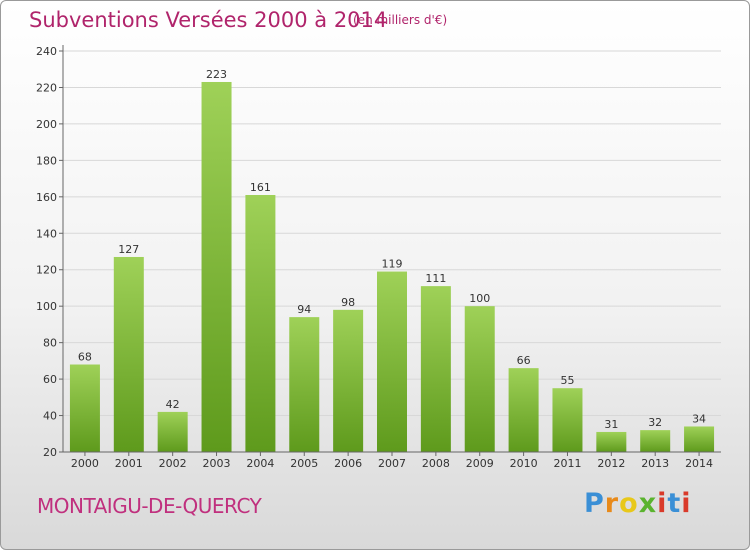 This screenshot has width=750, height=550. I want to click on y-tick-label: 20, so click(50, 452).